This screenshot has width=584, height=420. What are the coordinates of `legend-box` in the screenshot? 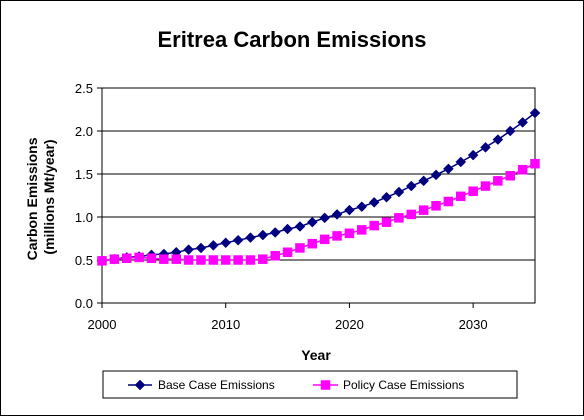 It's located at (310, 384).